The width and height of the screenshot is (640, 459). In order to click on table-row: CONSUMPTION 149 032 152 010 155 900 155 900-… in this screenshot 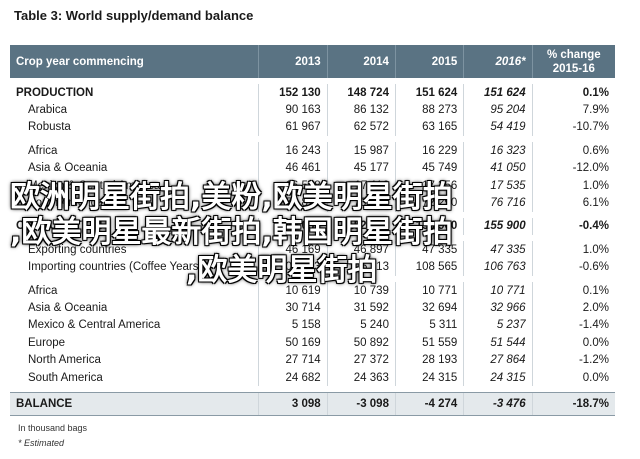, I will do `click(312, 226)`.